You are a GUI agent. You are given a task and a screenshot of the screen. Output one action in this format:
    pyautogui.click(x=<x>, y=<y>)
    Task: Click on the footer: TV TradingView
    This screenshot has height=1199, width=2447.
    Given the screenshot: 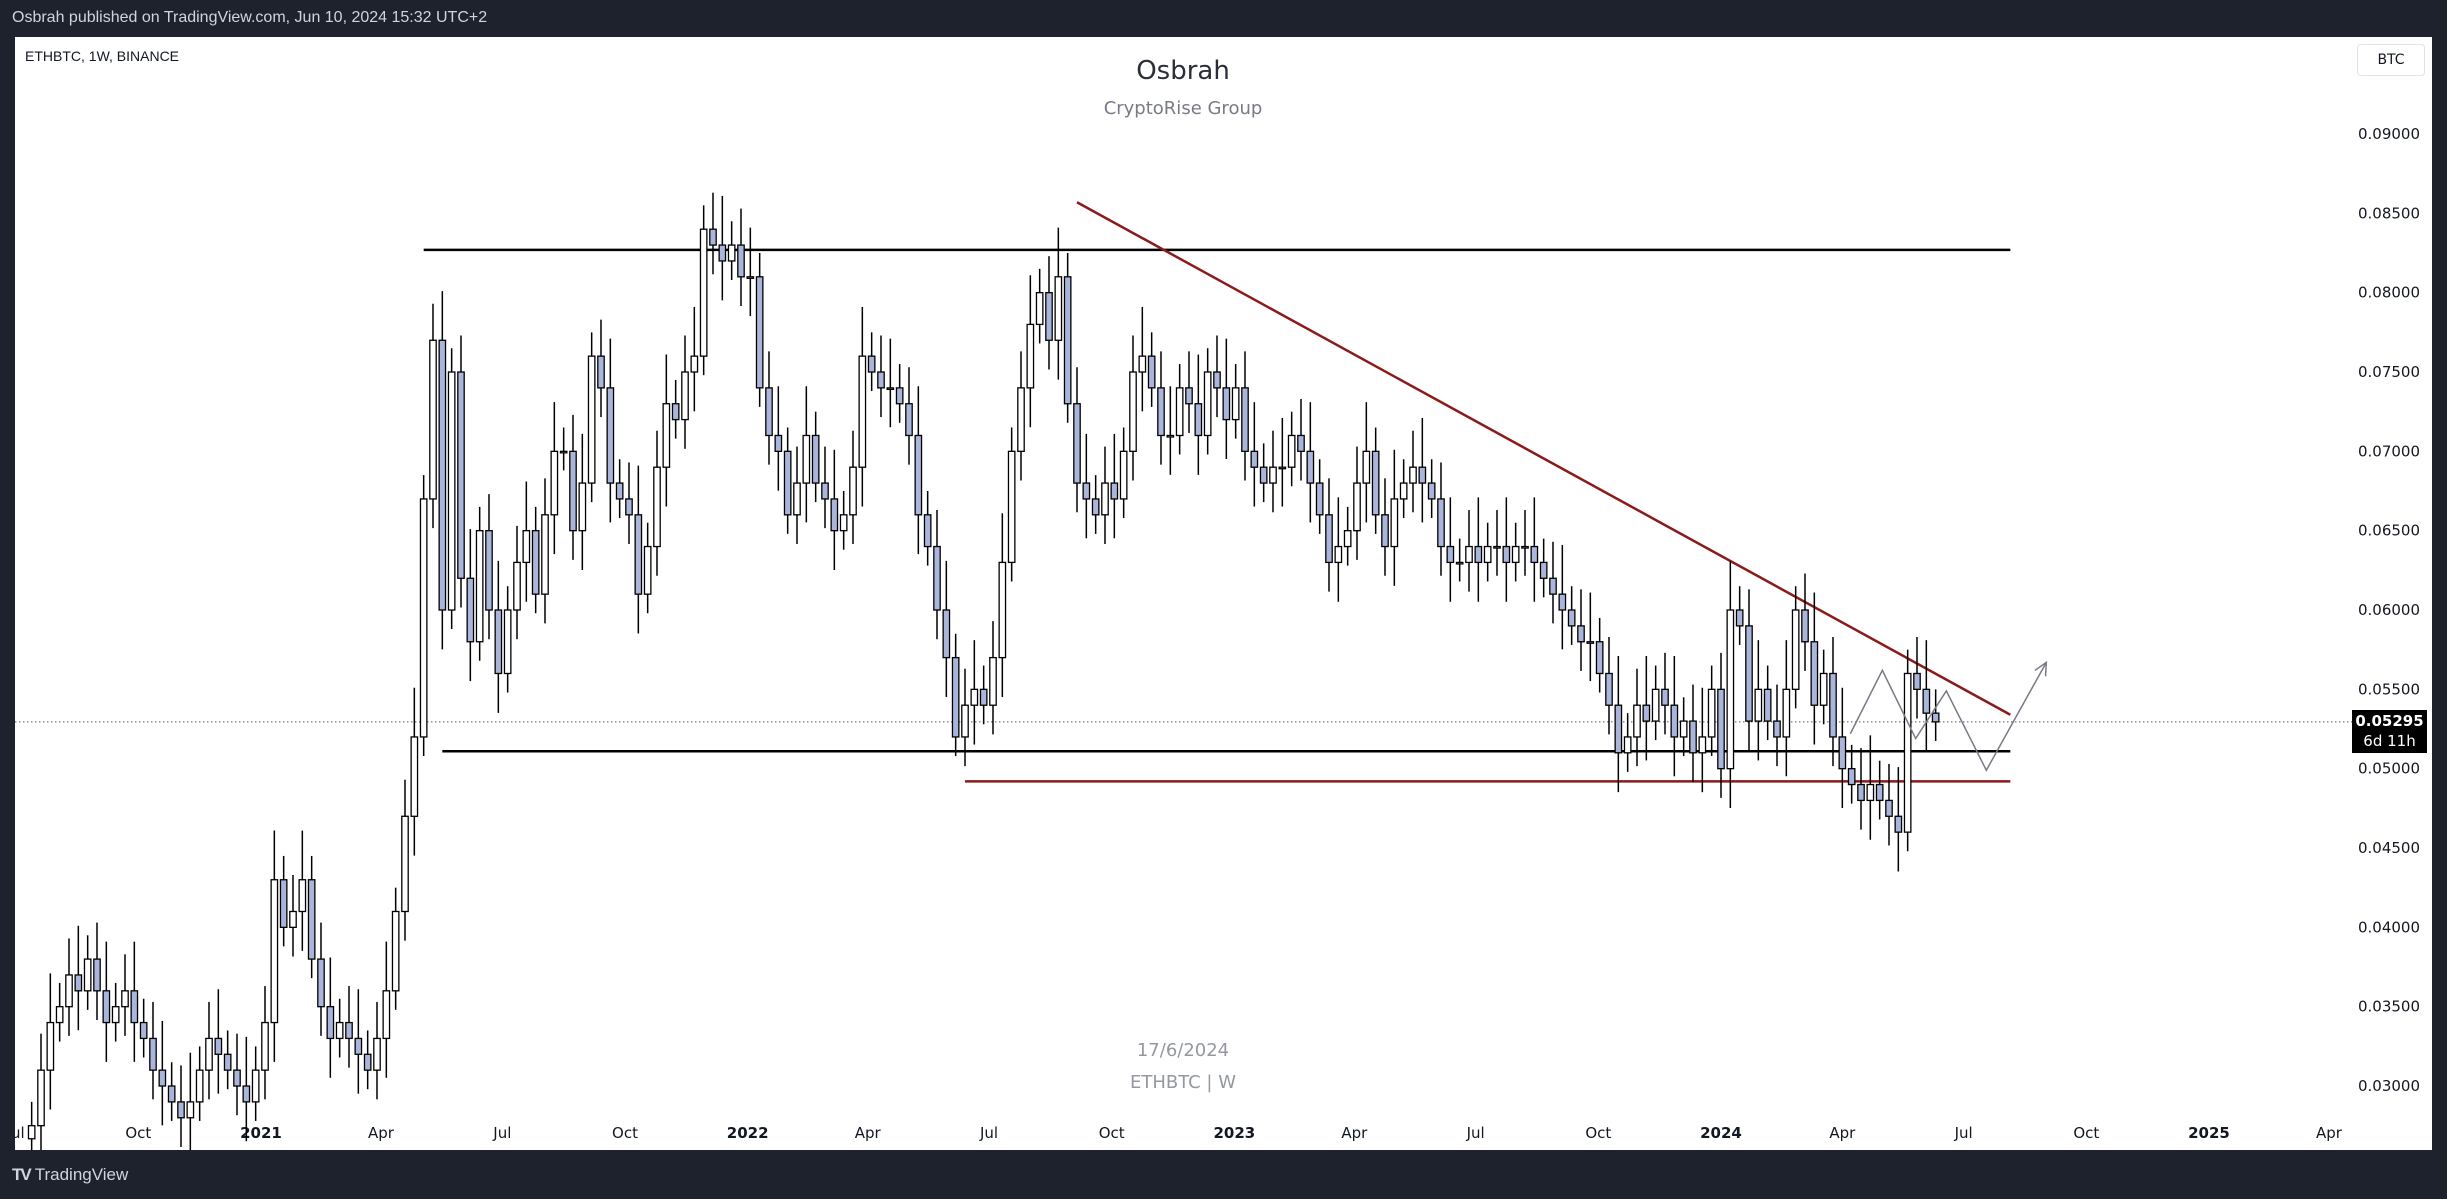 What is the action you would take?
    pyautogui.click(x=1223, y=1174)
    